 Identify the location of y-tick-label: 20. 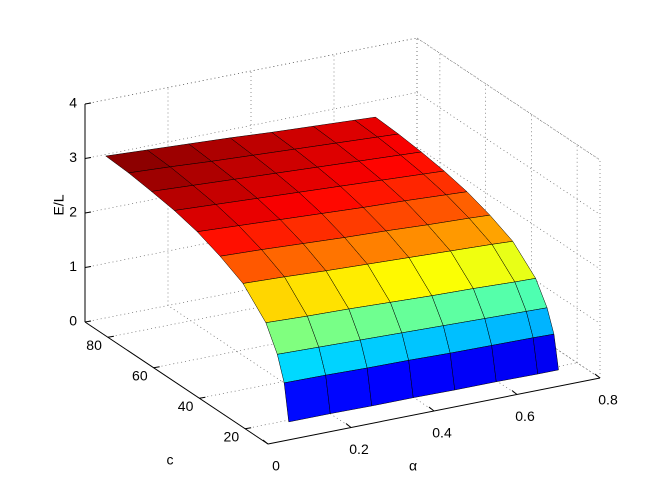
(232, 436).